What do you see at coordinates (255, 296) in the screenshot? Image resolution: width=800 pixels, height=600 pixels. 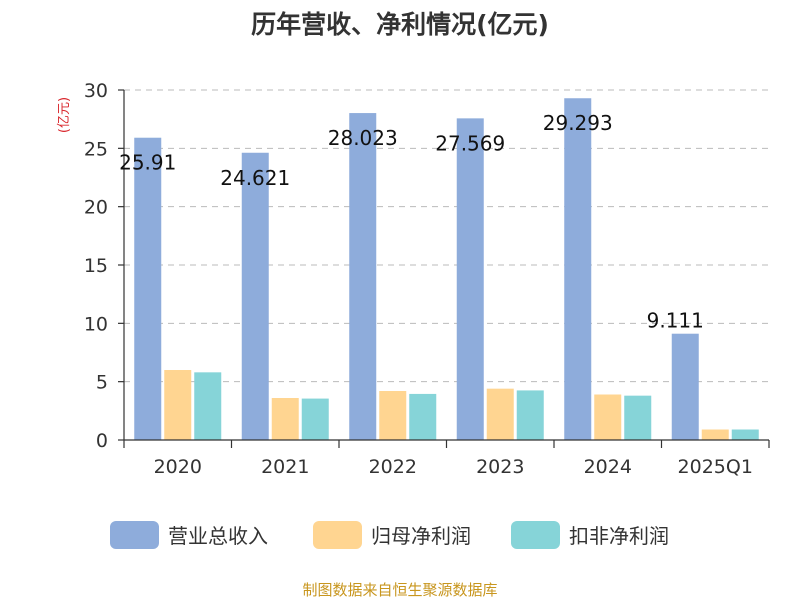 I see `bar-series-0-2021` at bounding box center [255, 296].